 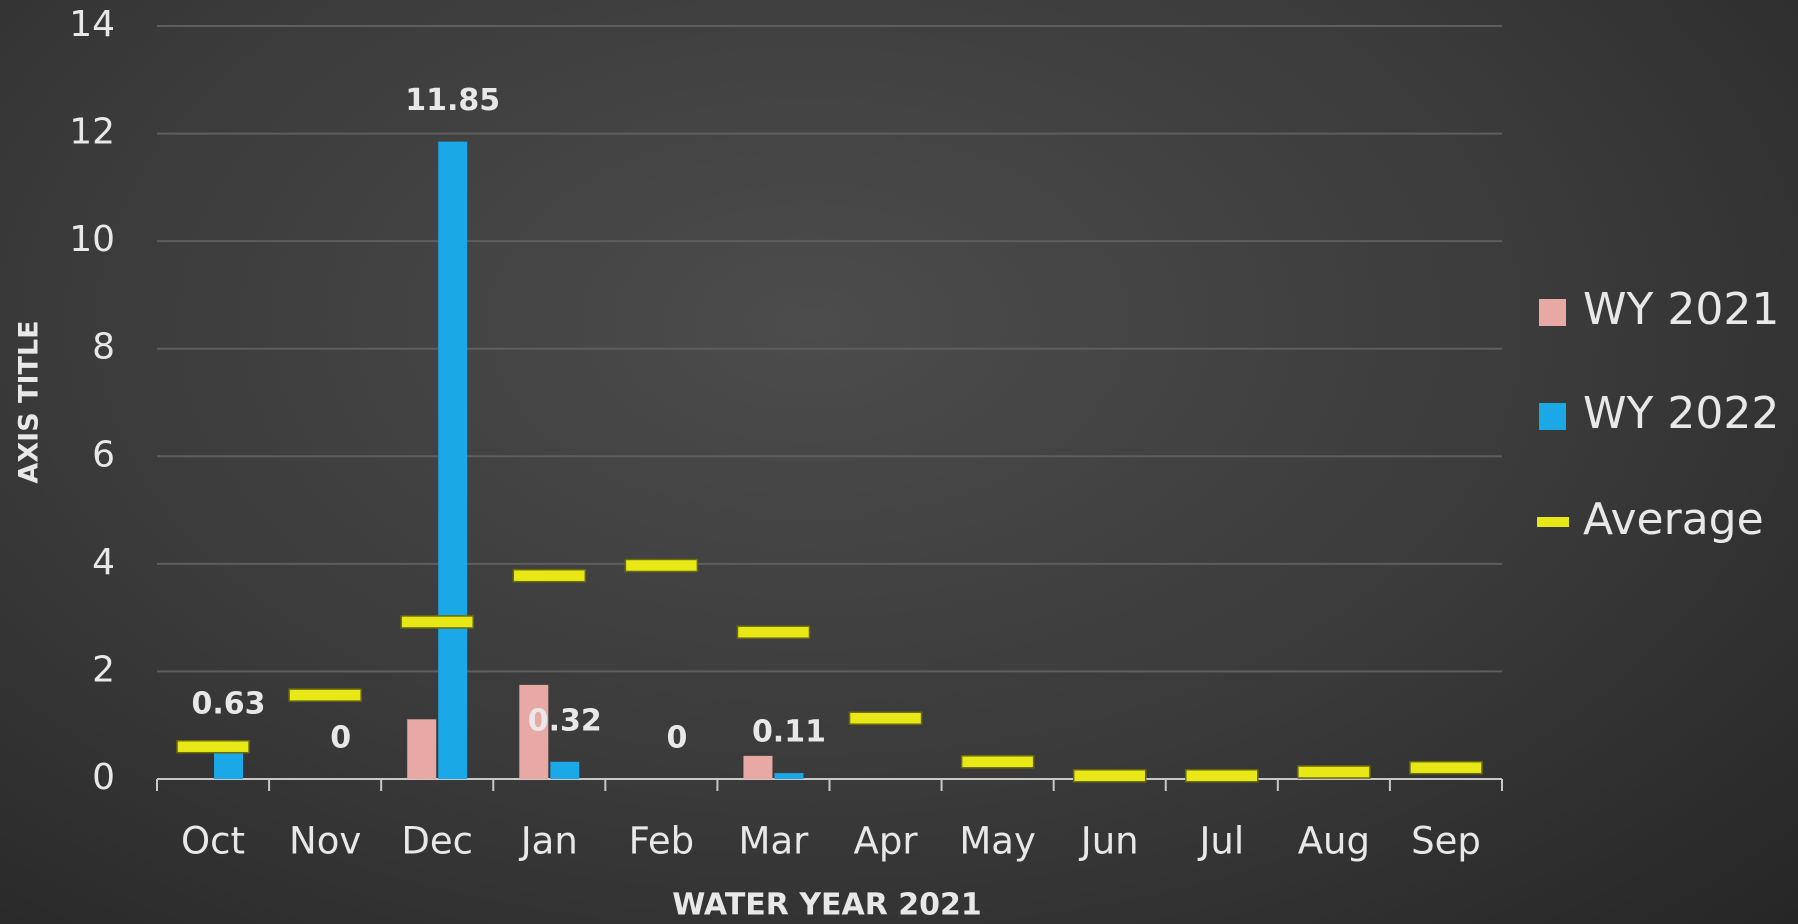 What do you see at coordinates (1681, 309) in the screenshot?
I see `legend-label: WY 2021` at bounding box center [1681, 309].